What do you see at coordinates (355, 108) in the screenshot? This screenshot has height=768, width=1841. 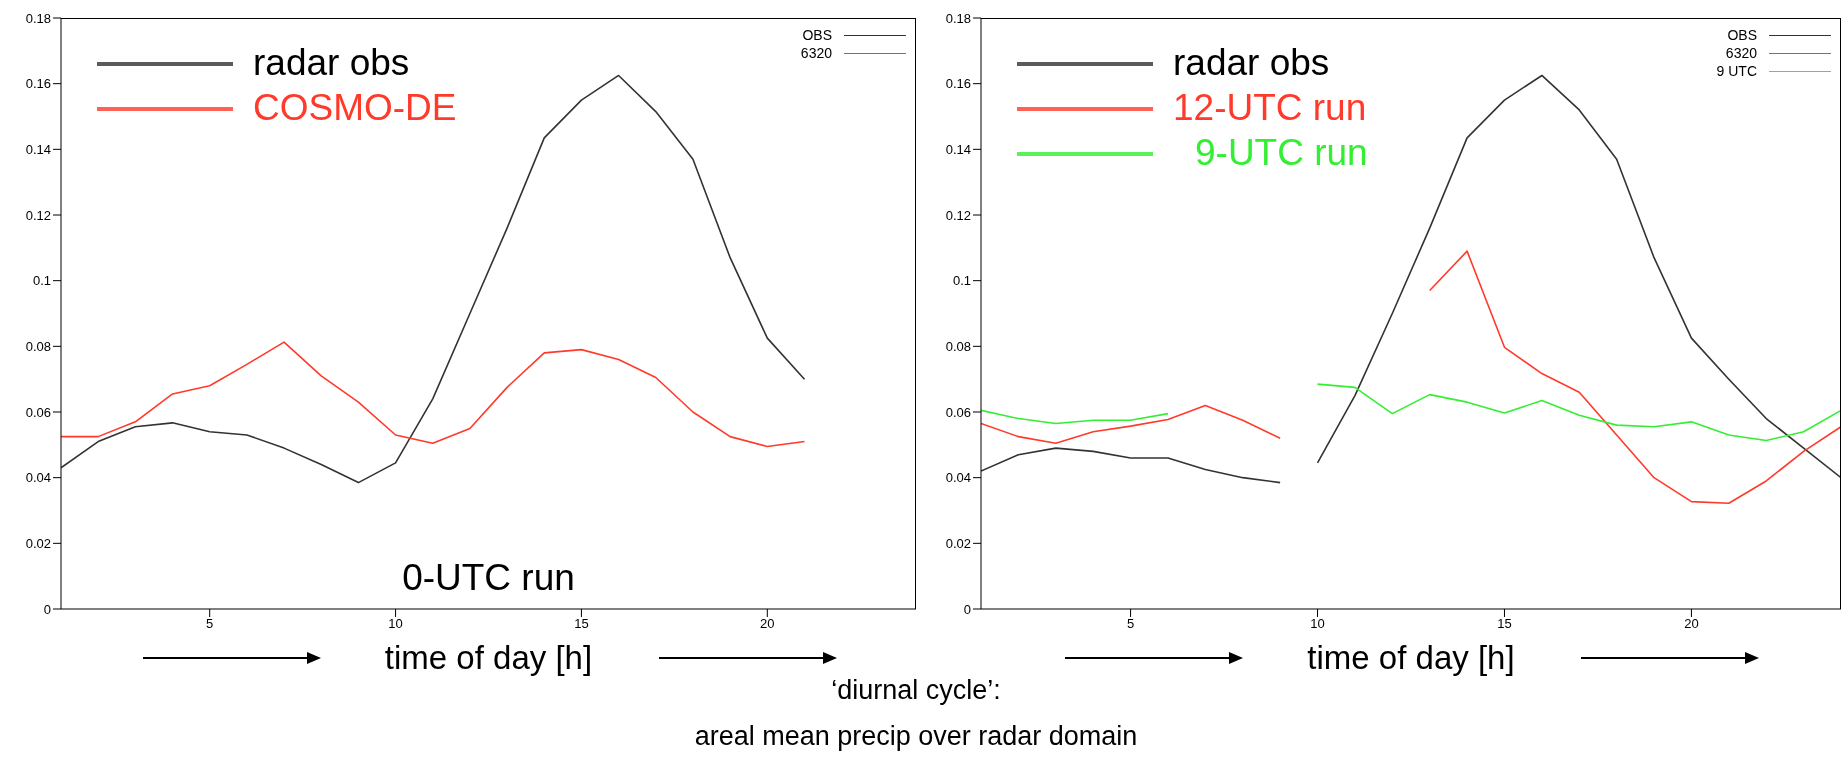 I see `annotation: COSMO-DE` at bounding box center [355, 108].